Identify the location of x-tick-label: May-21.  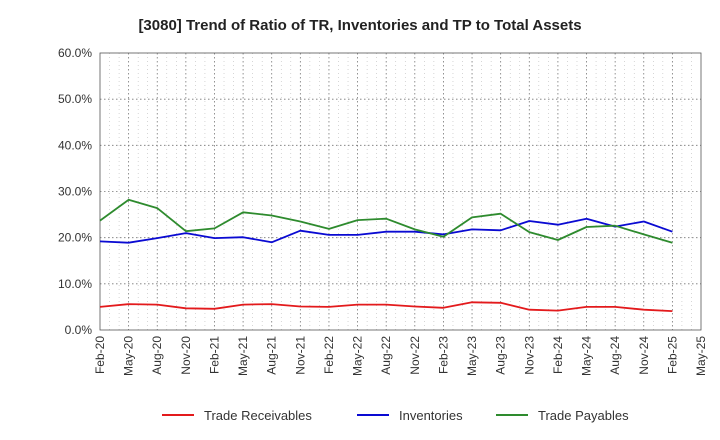
(243, 356).